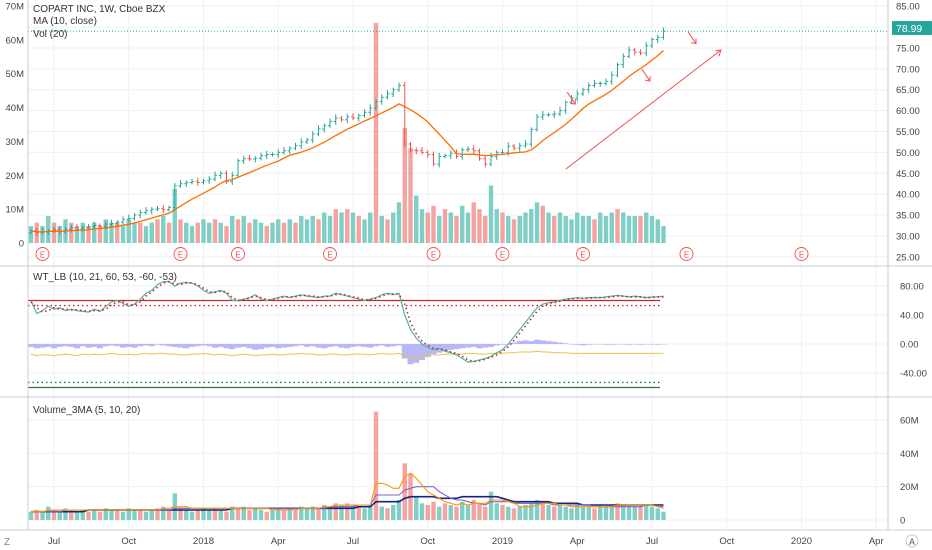 This screenshot has width=932, height=550. What do you see at coordinates (908, 195) in the screenshot?
I see `price-tick-label: 40.00` at bounding box center [908, 195].